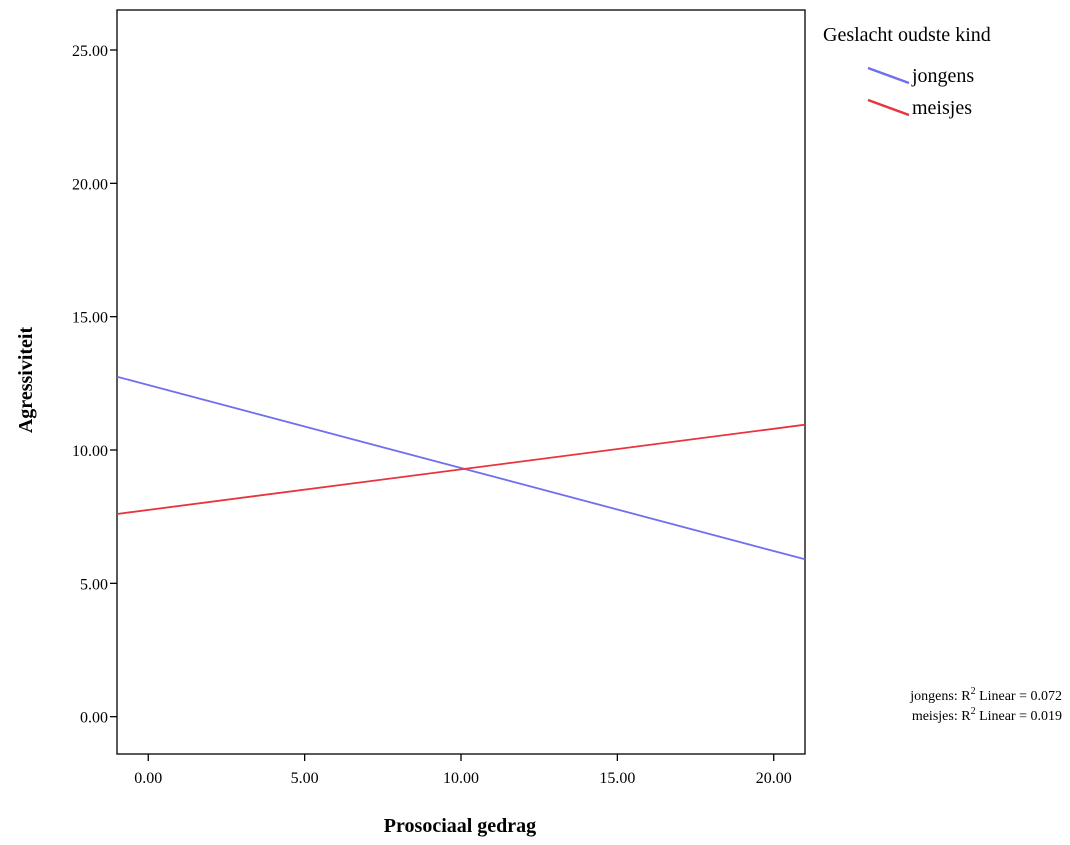 This screenshot has width=1070, height=845. What do you see at coordinates (987, 715) in the screenshot?
I see `fit-note: meisjes: R2 Linear = 0.019` at bounding box center [987, 715].